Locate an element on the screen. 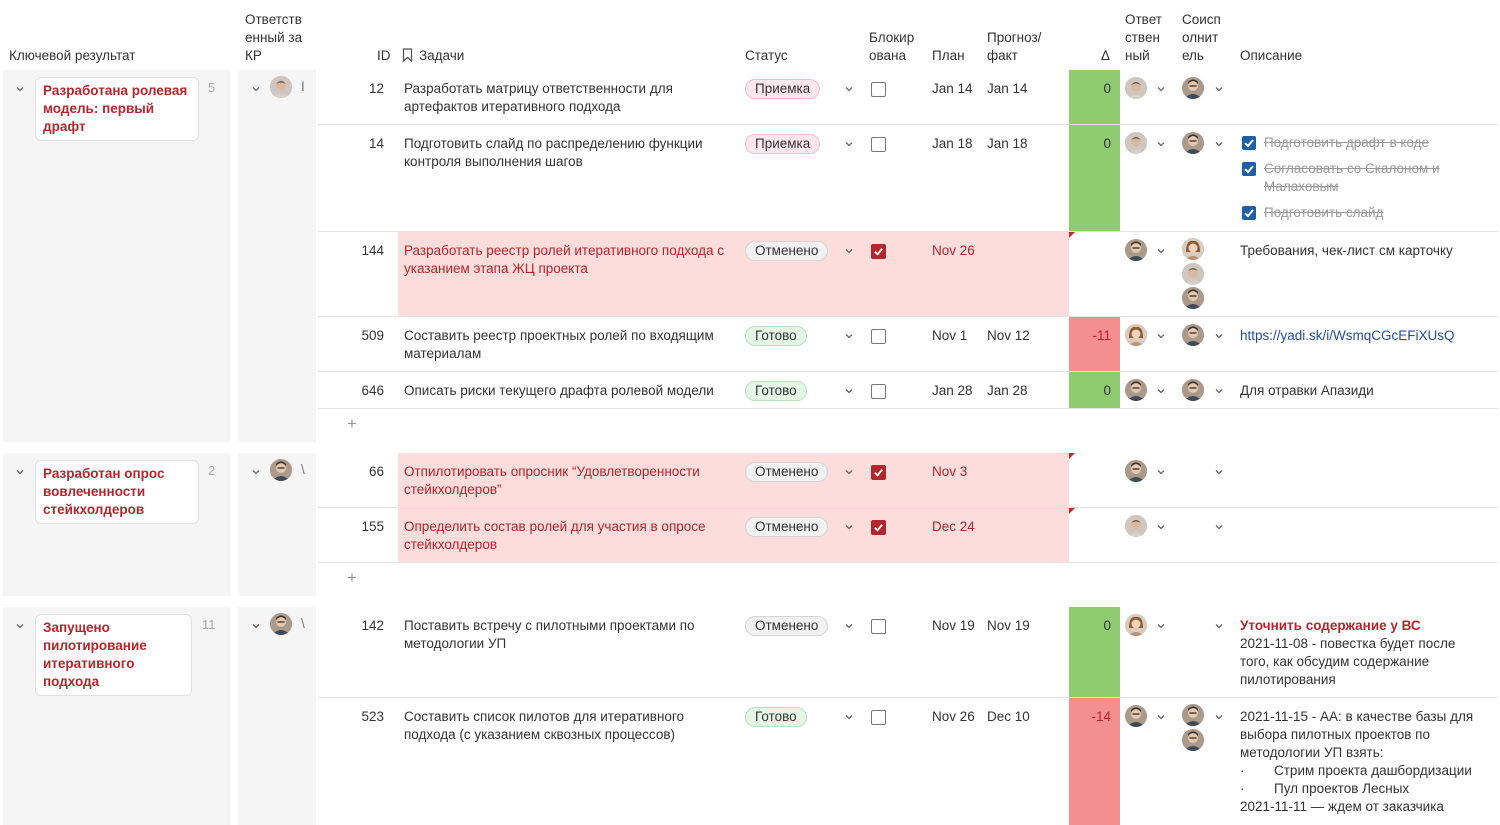 The width and height of the screenshot is (1500, 825). header-kr: Ключевой результат is located at coordinates (72, 55).